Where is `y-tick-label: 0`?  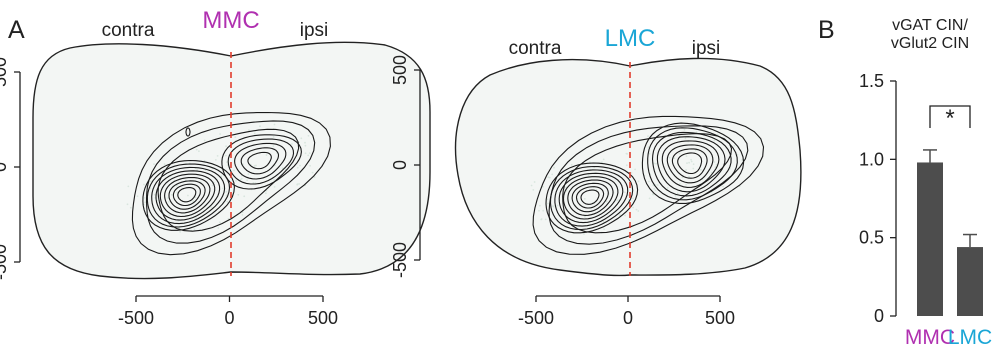 y-tick-label: 0 is located at coordinates (400, 165).